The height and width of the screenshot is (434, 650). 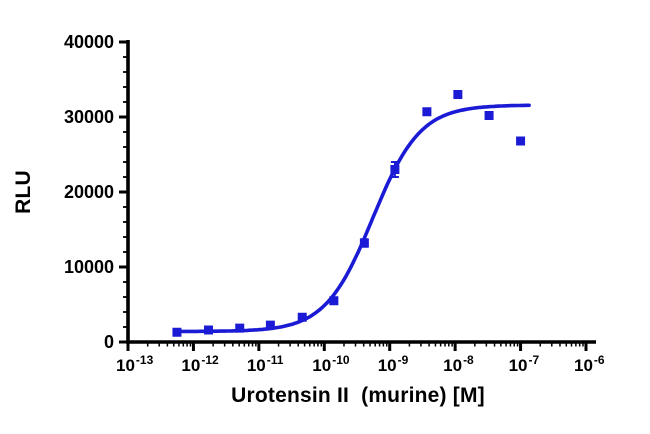 I want to click on x-axis: 10⁻¹³ 10⁻¹² 10⁻¹¹ 10⁻¹⁰ 10⁻⁹ 10⁻⁸ 10⁻⁷ 10⁻⁶, so click(x=360, y=358).